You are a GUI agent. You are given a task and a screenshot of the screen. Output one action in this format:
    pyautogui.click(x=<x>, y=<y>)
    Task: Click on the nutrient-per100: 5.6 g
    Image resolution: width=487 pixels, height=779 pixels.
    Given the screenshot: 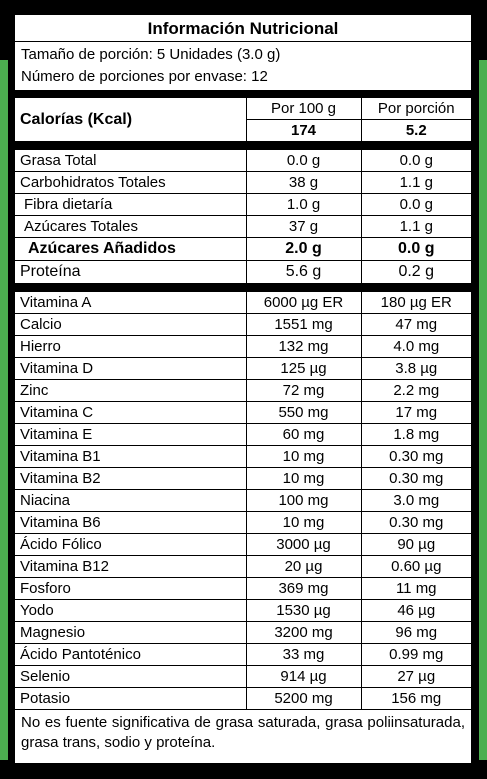 What is the action you would take?
    pyautogui.click(x=303, y=272)
    